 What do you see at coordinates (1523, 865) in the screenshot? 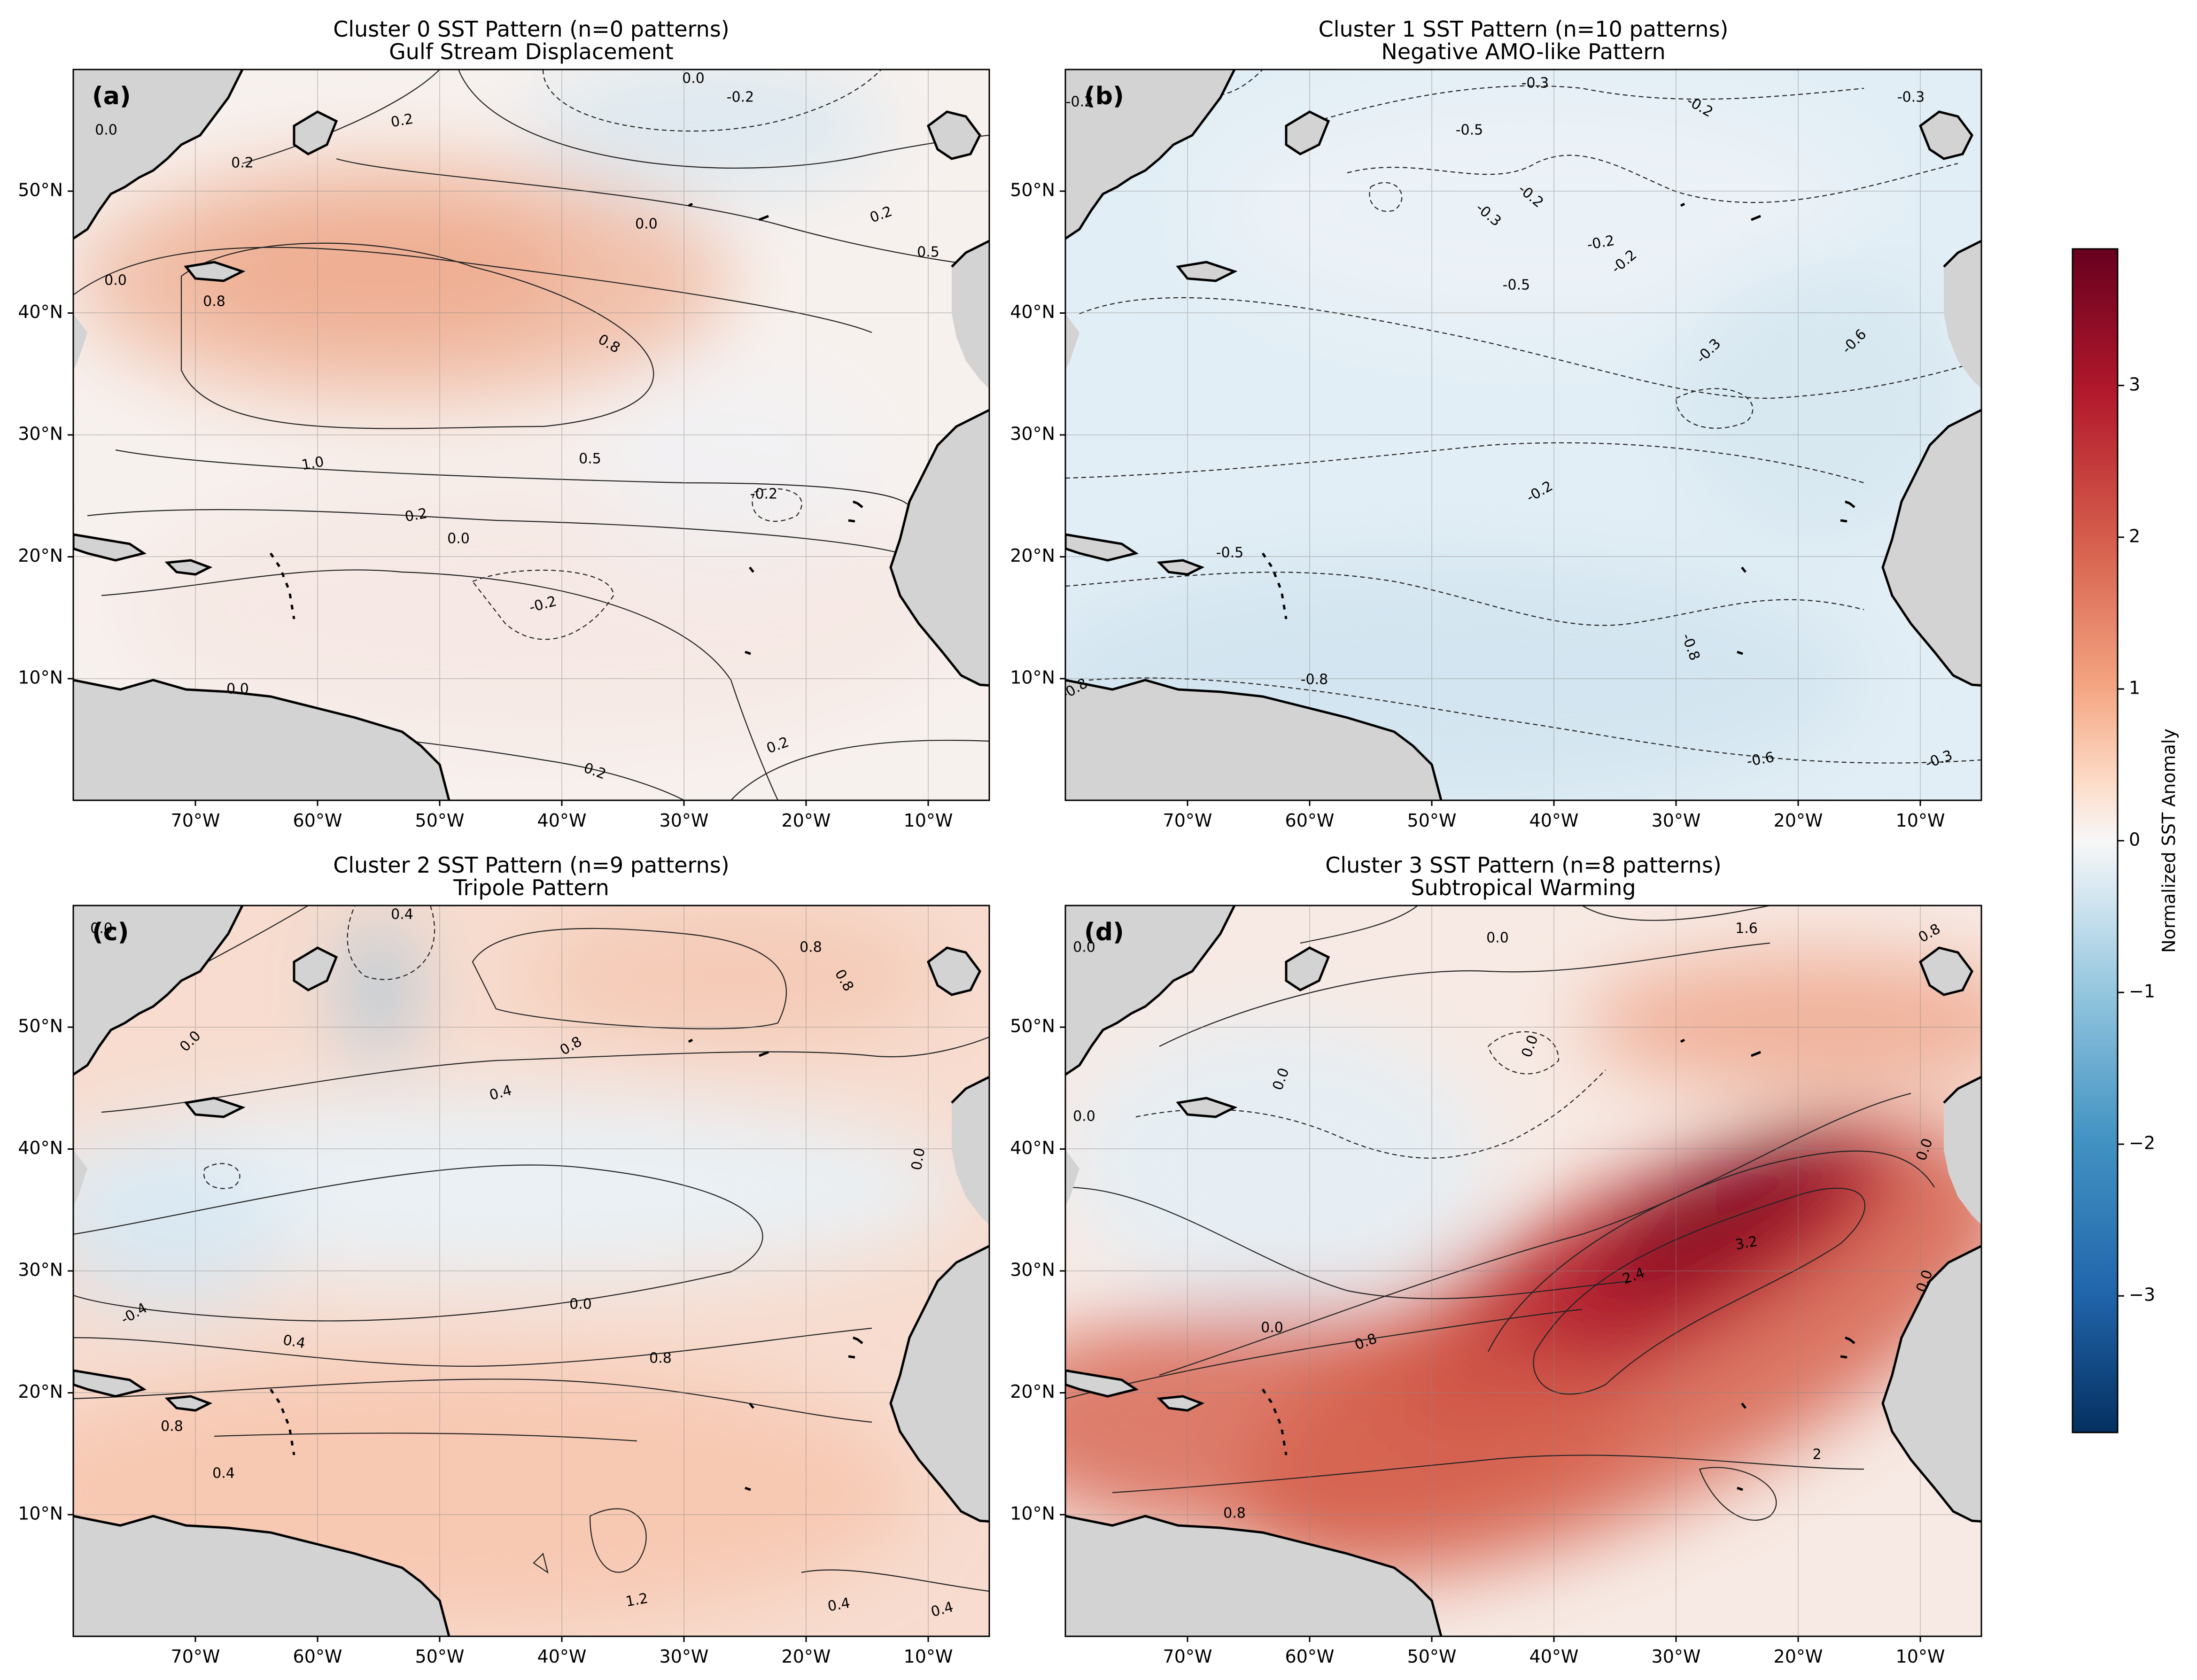
I see `panel-title: Cluster 3 SST Pattern (n=8 patterns)` at bounding box center [1523, 865].